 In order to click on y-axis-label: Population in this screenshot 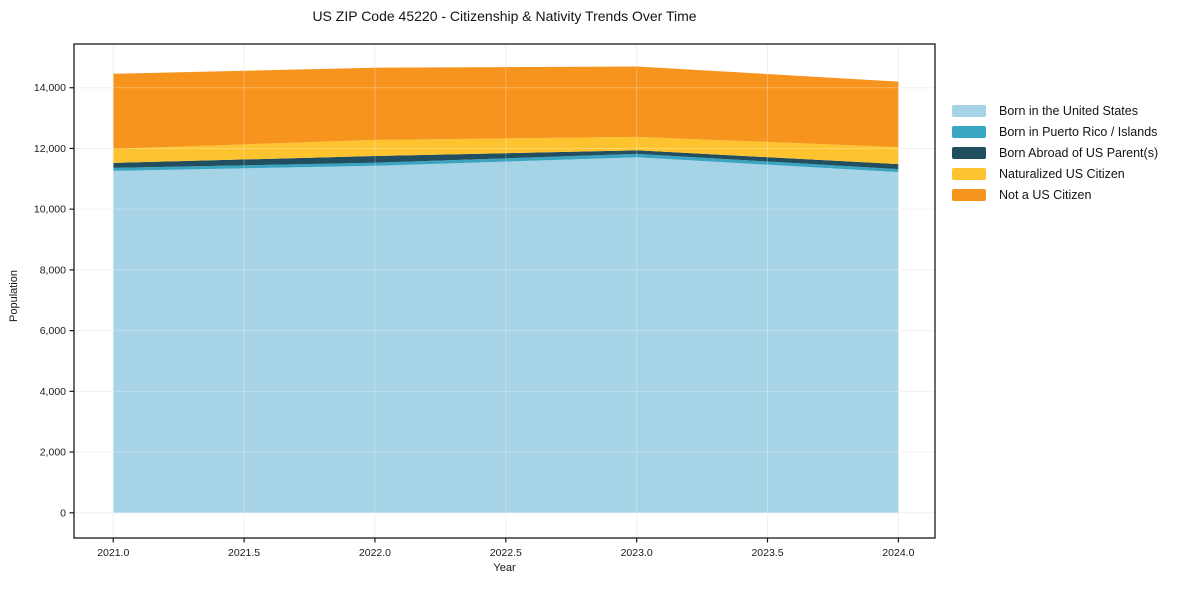, I will do `click(14, 296)`.